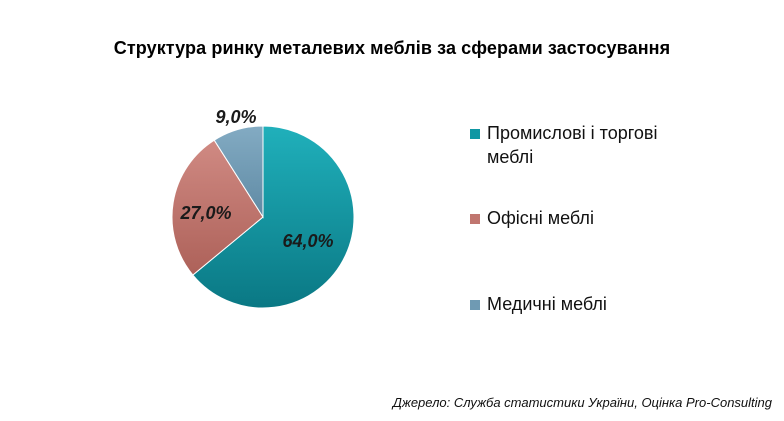 Image resolution: width=784 pixels, height=421 pixels. I want to click on data-label-industrial: 64,0%, so click(307, 241).